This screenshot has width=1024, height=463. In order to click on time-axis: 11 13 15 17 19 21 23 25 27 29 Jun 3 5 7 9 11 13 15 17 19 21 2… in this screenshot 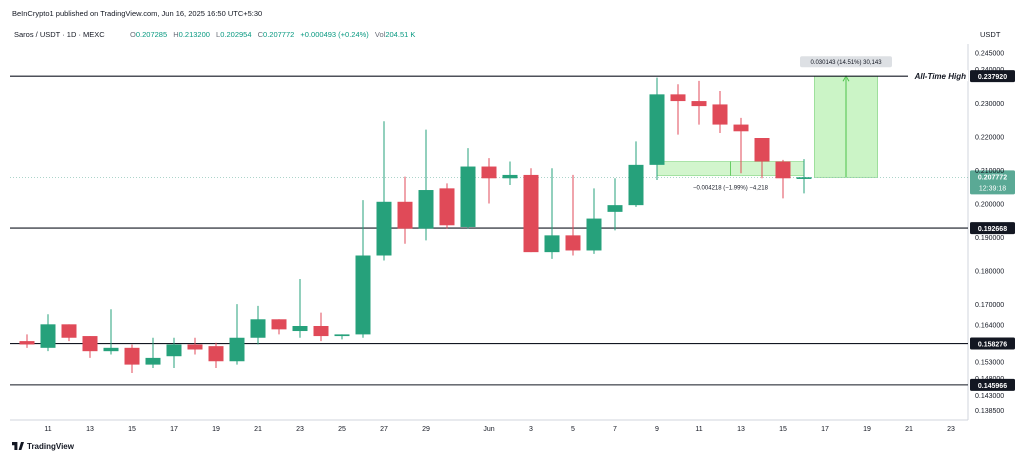, I will do `click(499, 429)`.